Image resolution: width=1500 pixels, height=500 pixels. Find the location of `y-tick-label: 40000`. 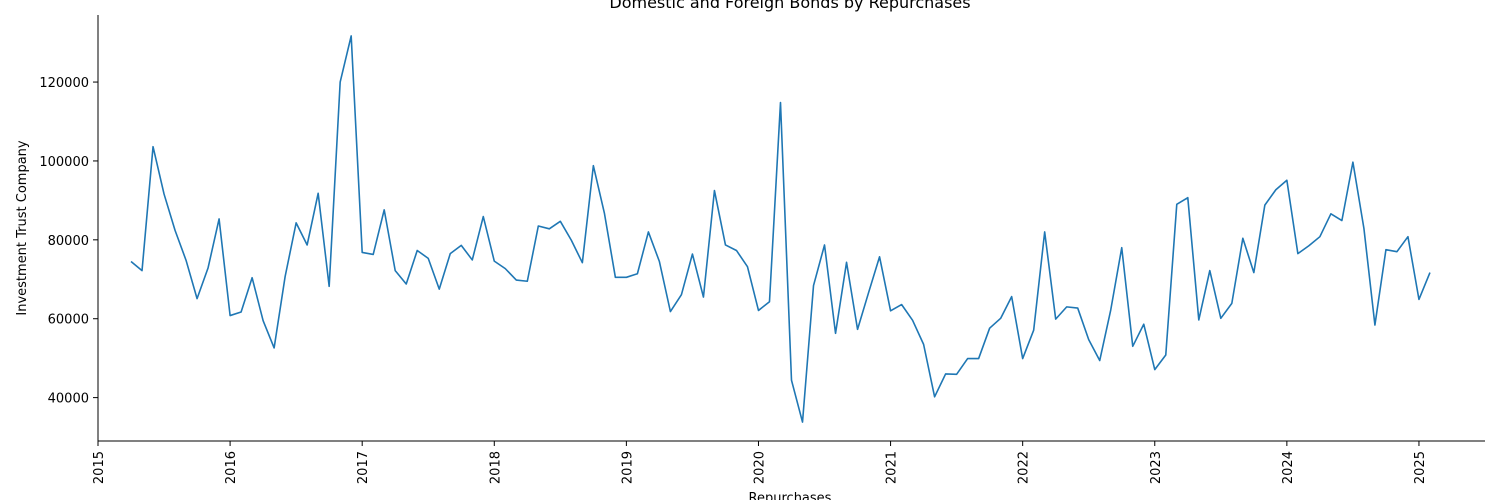

y-tick-label: 40000 is located at coordinates (68, 399).